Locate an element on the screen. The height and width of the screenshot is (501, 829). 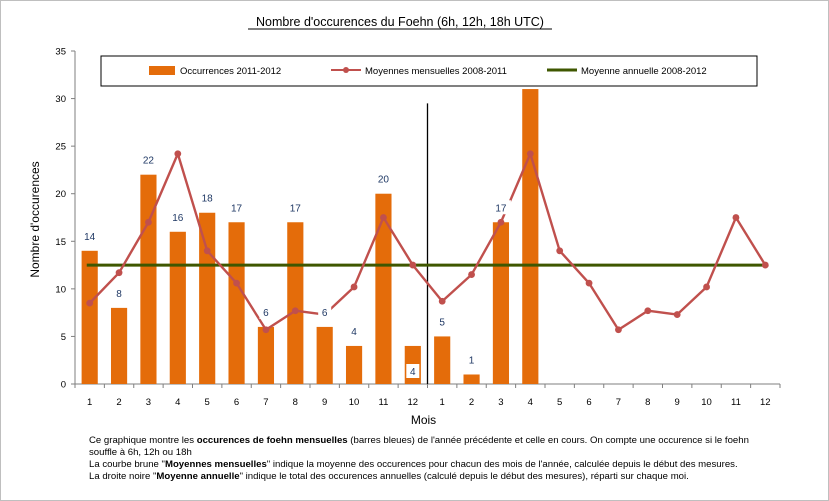
x-axis-label: Mois is located at coordinates (423, 420).